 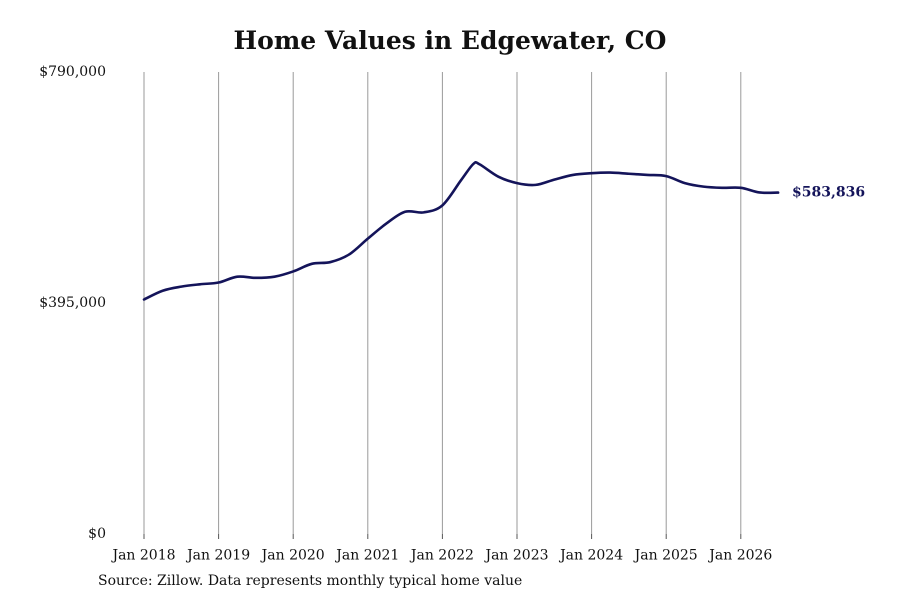 I want to click on end-value-label: $583,836, so click(x=828, y=193).